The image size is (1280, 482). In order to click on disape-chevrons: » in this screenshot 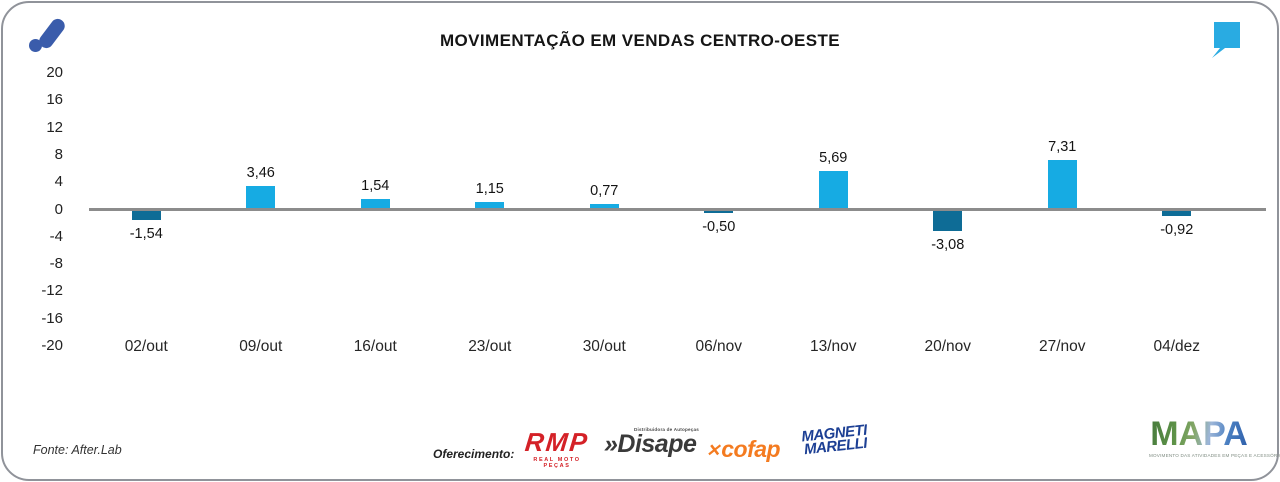, I will do `click(611, 444)`.